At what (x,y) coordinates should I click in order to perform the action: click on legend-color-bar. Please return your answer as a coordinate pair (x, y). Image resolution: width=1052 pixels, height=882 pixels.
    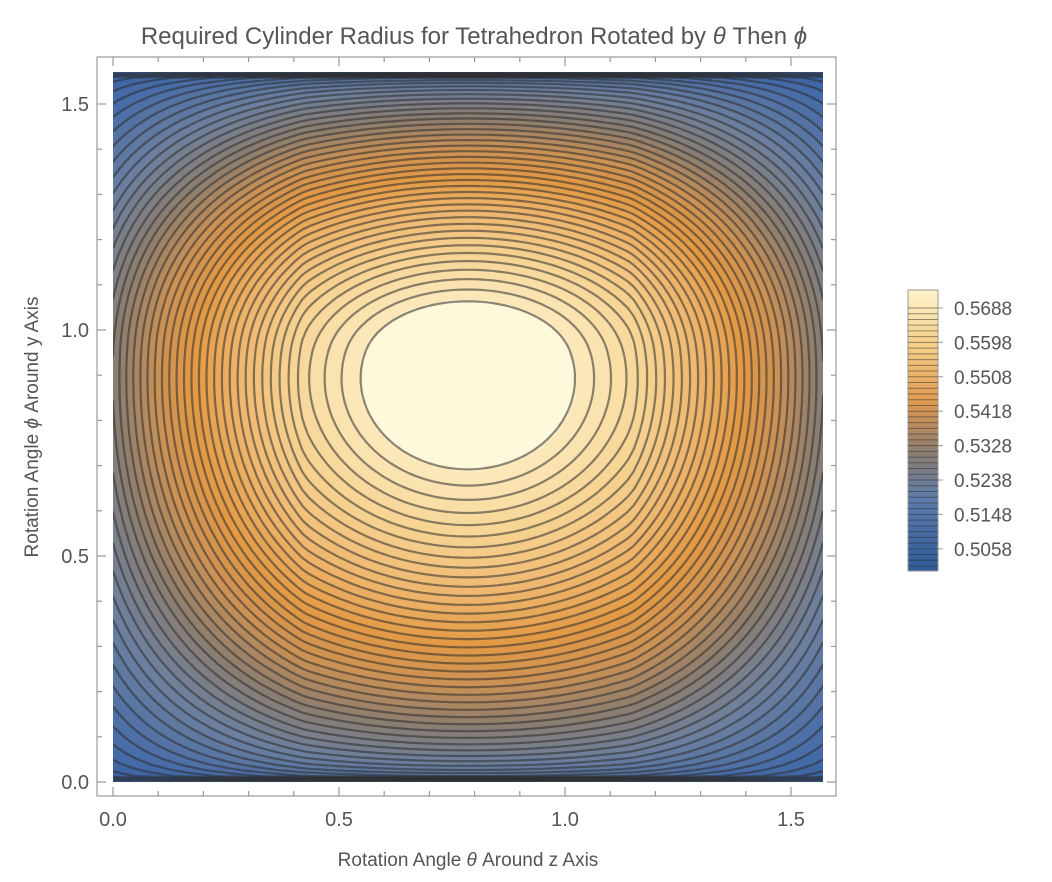
    Looking at the image, I should click on (923, 430).